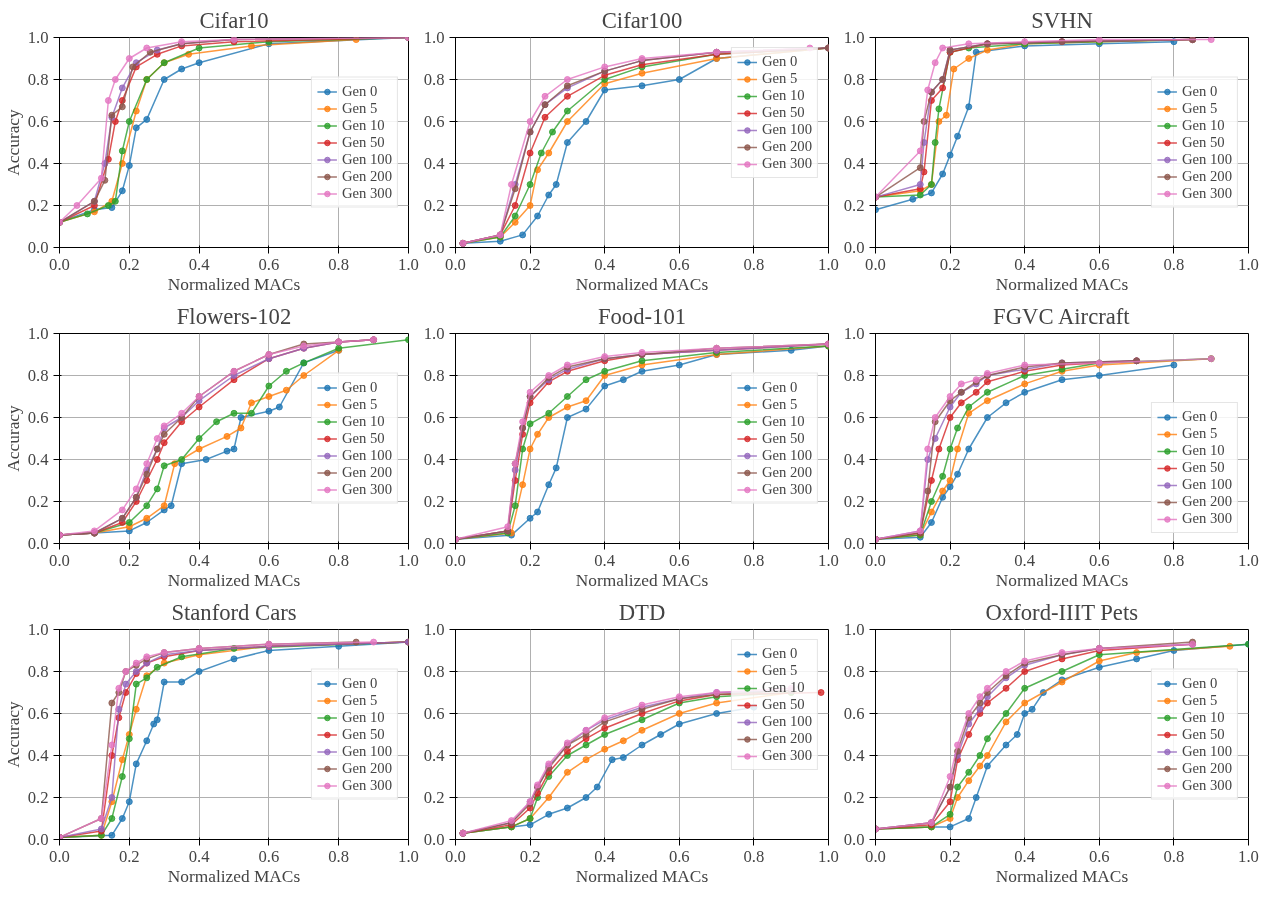  What do you see at coordinates (1062, 612) in the screenshot?
I see `chart-title: Oxford-IIIT Pets` at bounding box center [1062, 612].